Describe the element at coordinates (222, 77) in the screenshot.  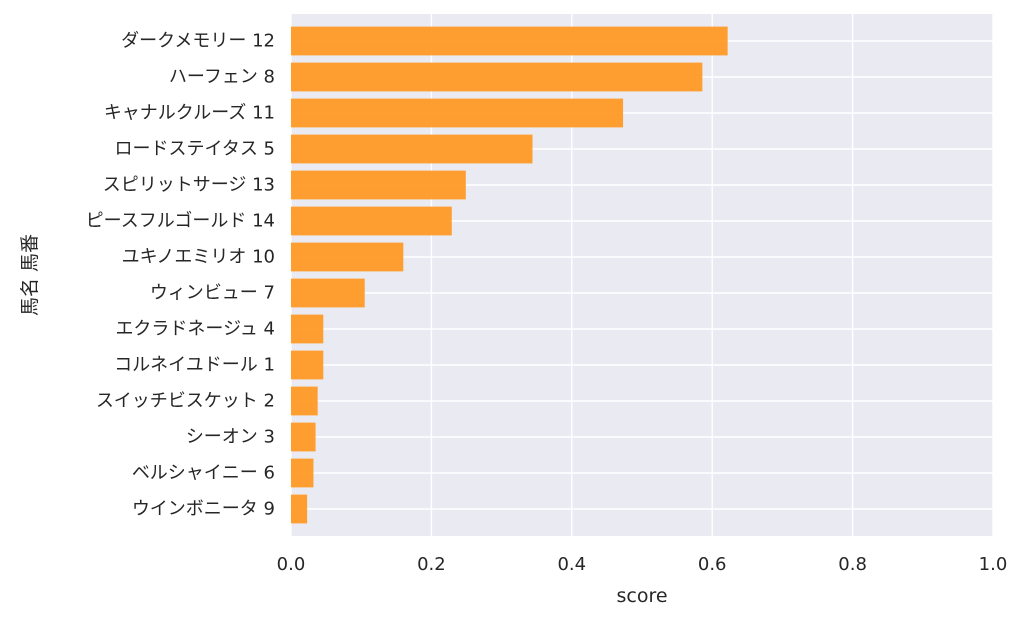
I see `y-tick-label: ハーフェン 8` at that location.